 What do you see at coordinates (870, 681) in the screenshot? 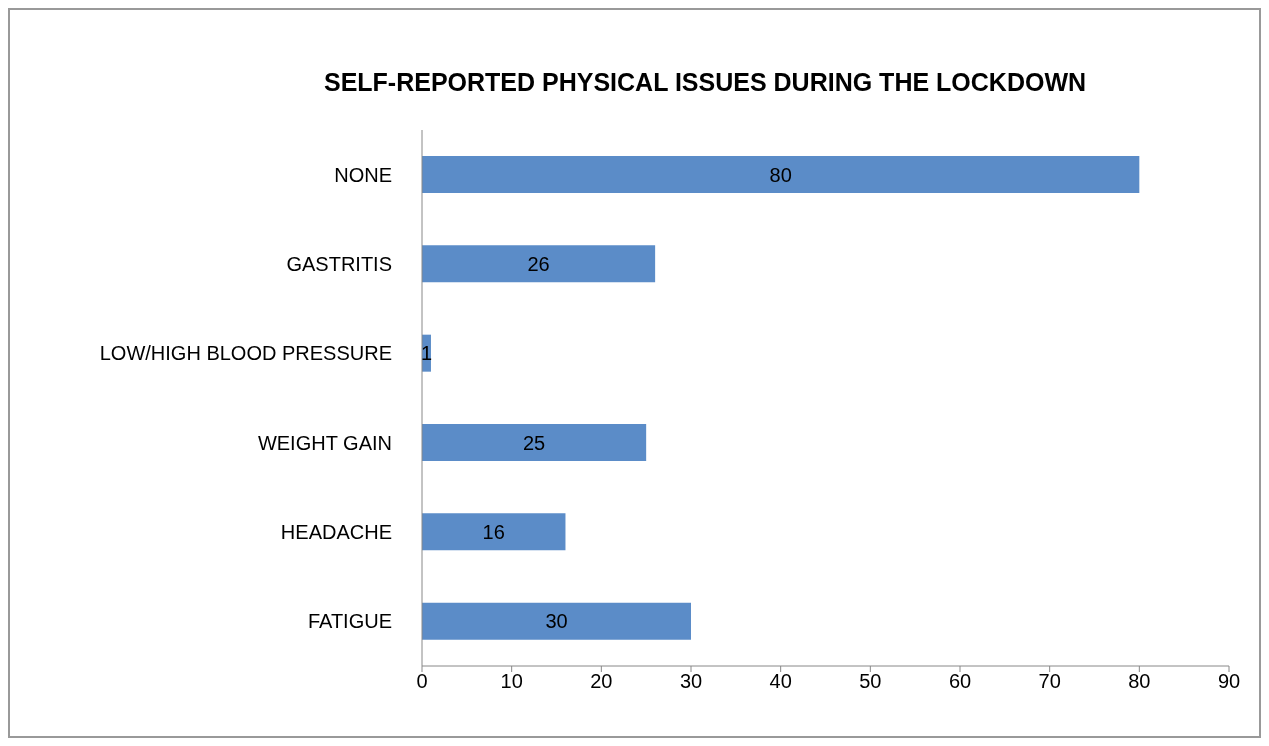
I see `x-tick-label: 50` at bounding box center [870, 681].